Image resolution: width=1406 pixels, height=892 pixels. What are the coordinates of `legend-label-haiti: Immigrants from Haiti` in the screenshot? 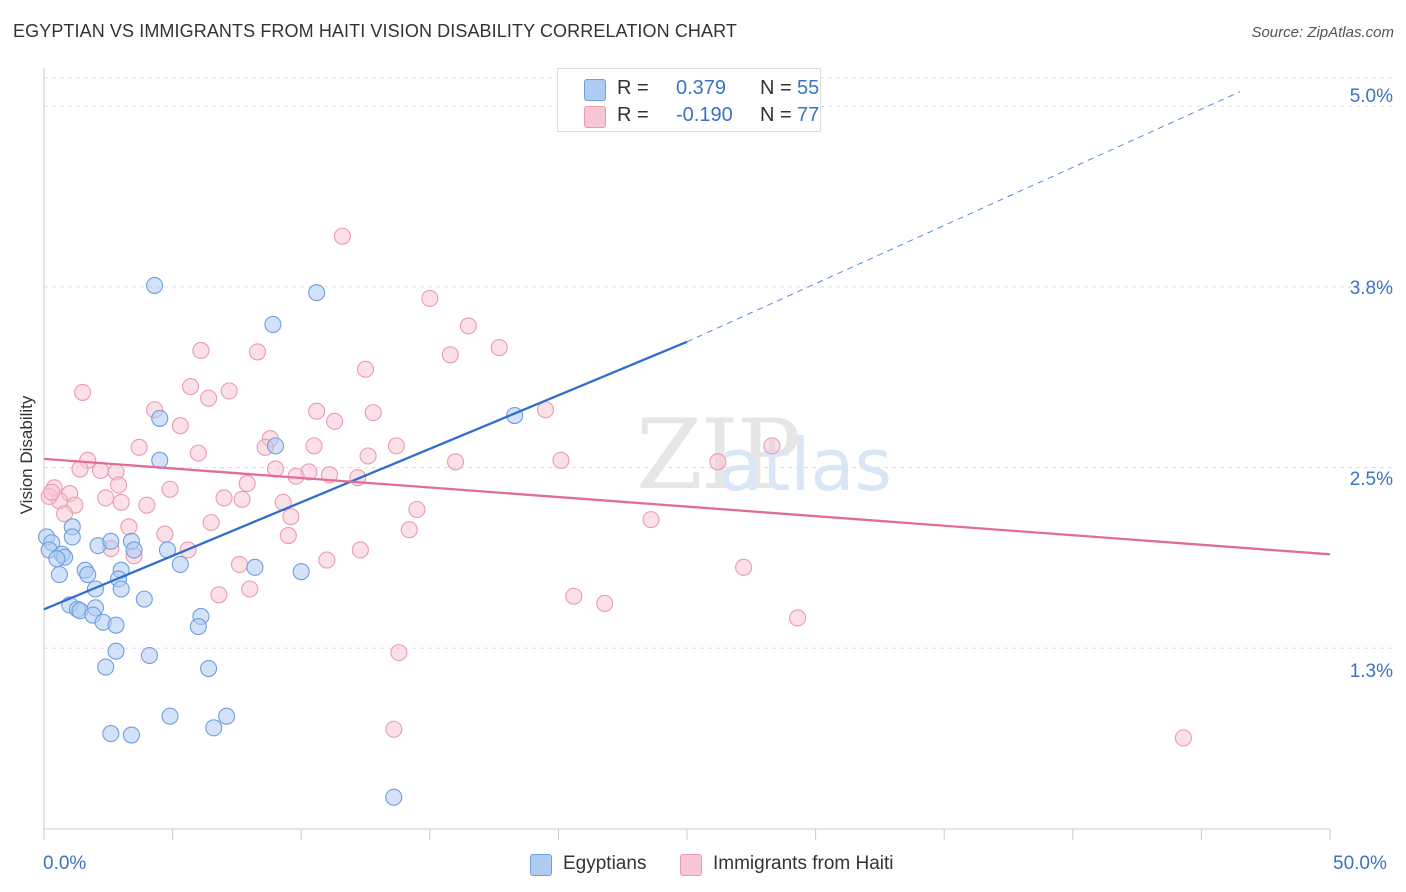 It's located at (803, 863).